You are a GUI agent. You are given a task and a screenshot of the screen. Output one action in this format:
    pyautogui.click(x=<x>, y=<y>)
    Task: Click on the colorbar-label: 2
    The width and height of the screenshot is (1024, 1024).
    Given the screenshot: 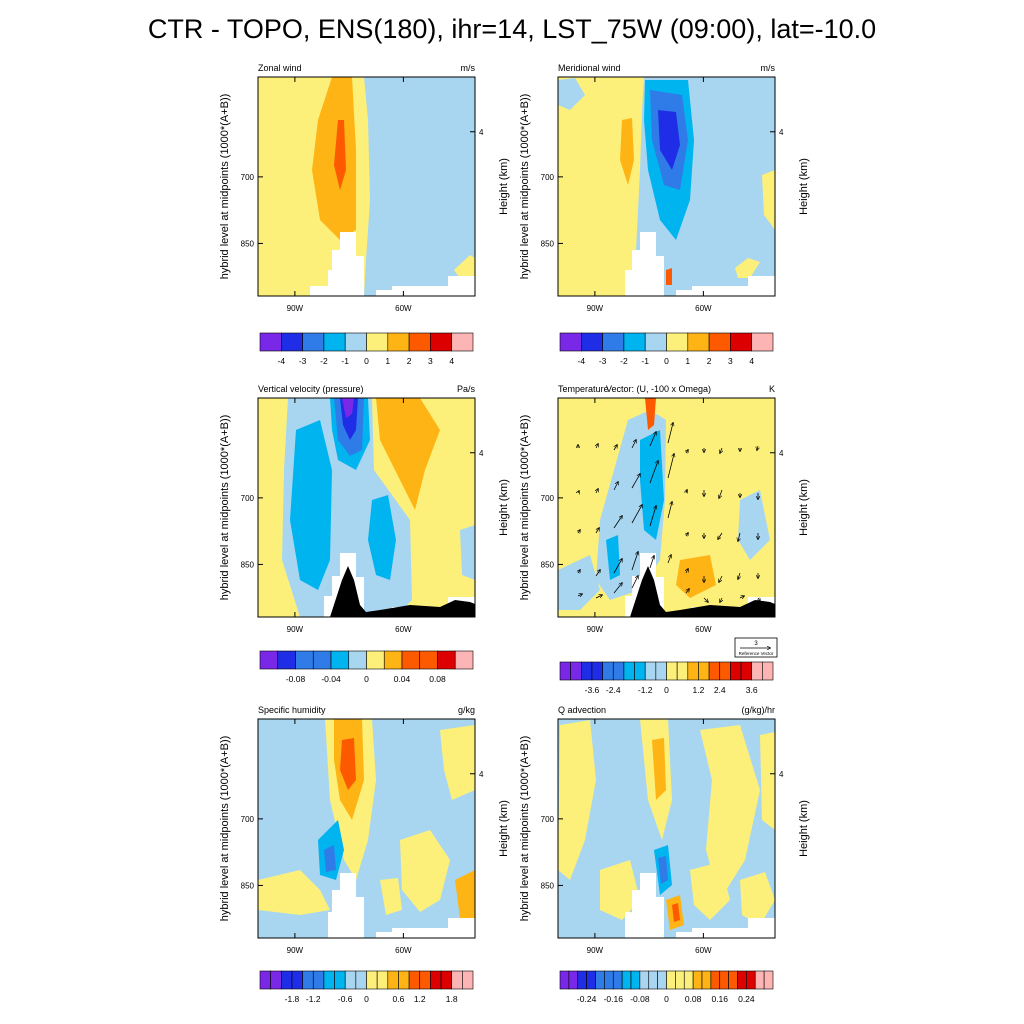 What is the action you would take?
    pyautogui.click(x=409, y=361)
    